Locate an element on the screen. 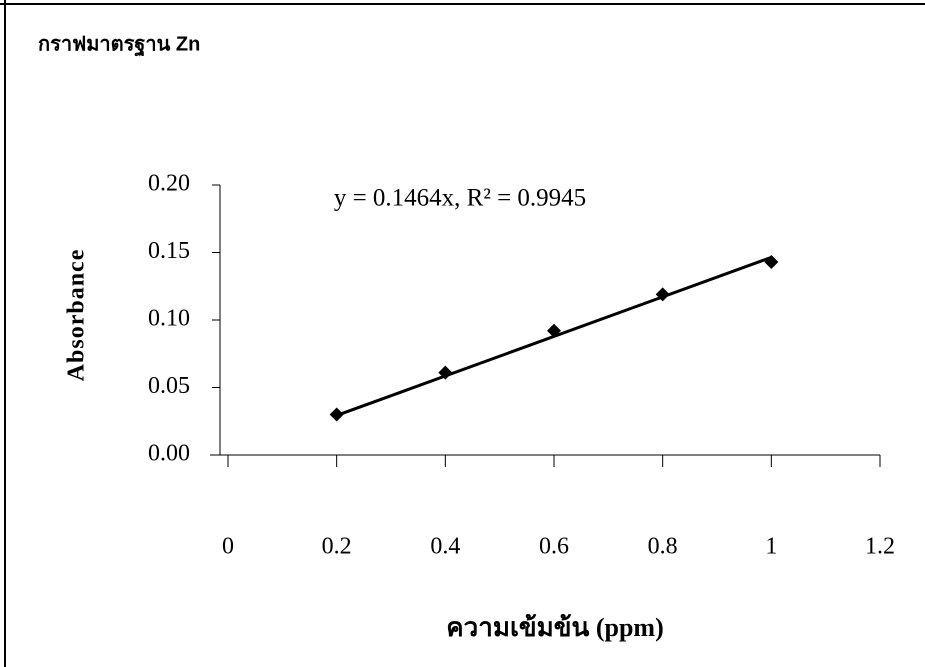 The width and height of the screenshot is (925, 667). x-tick-label: 0.2 is located at coordinates (337, 547).